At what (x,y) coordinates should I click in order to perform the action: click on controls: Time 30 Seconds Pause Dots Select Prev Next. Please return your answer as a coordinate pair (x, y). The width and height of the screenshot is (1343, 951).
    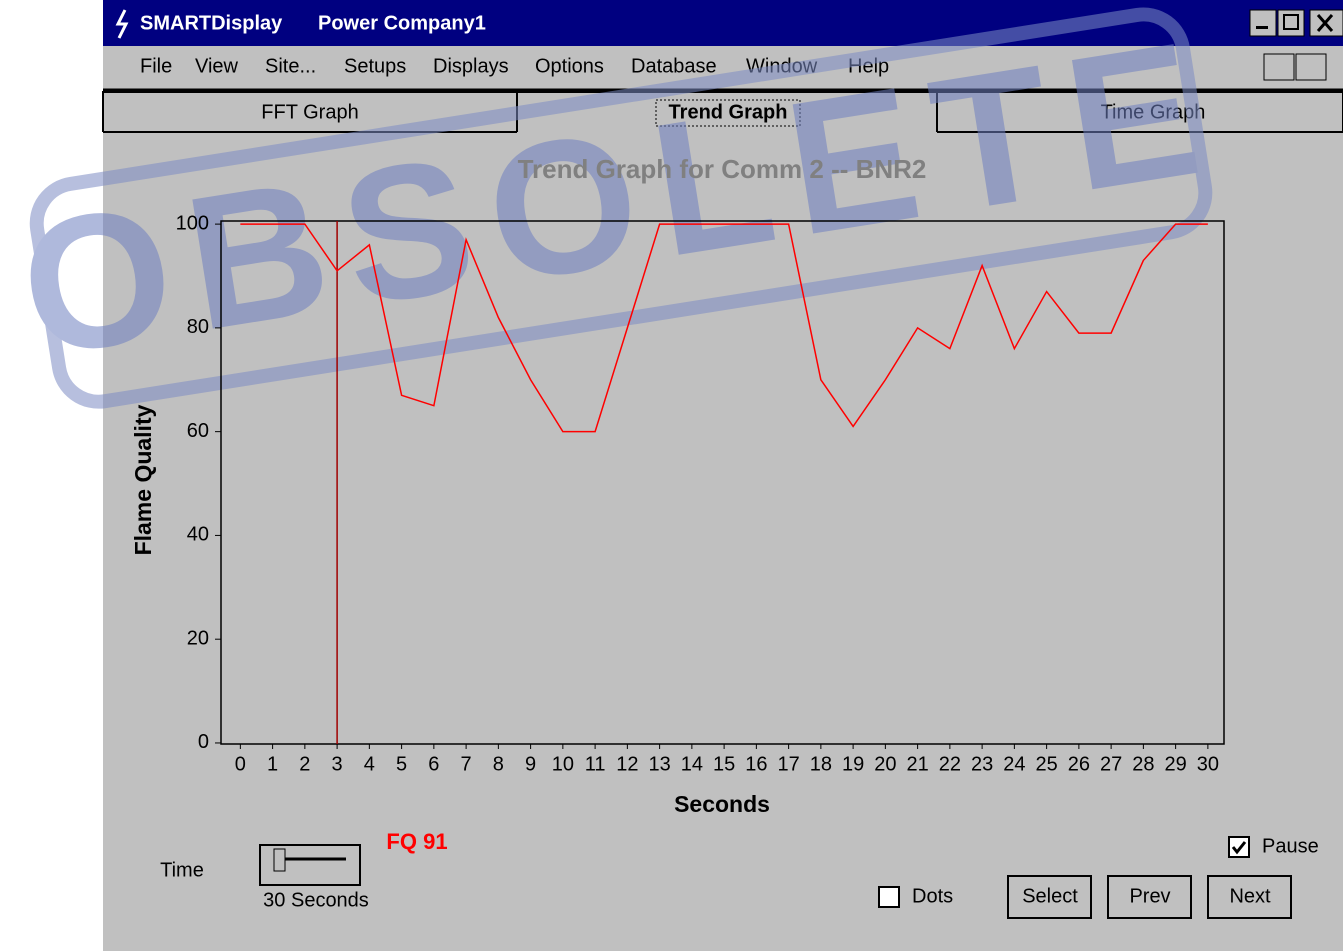
    Looking at the image, I should click on (739, 877).